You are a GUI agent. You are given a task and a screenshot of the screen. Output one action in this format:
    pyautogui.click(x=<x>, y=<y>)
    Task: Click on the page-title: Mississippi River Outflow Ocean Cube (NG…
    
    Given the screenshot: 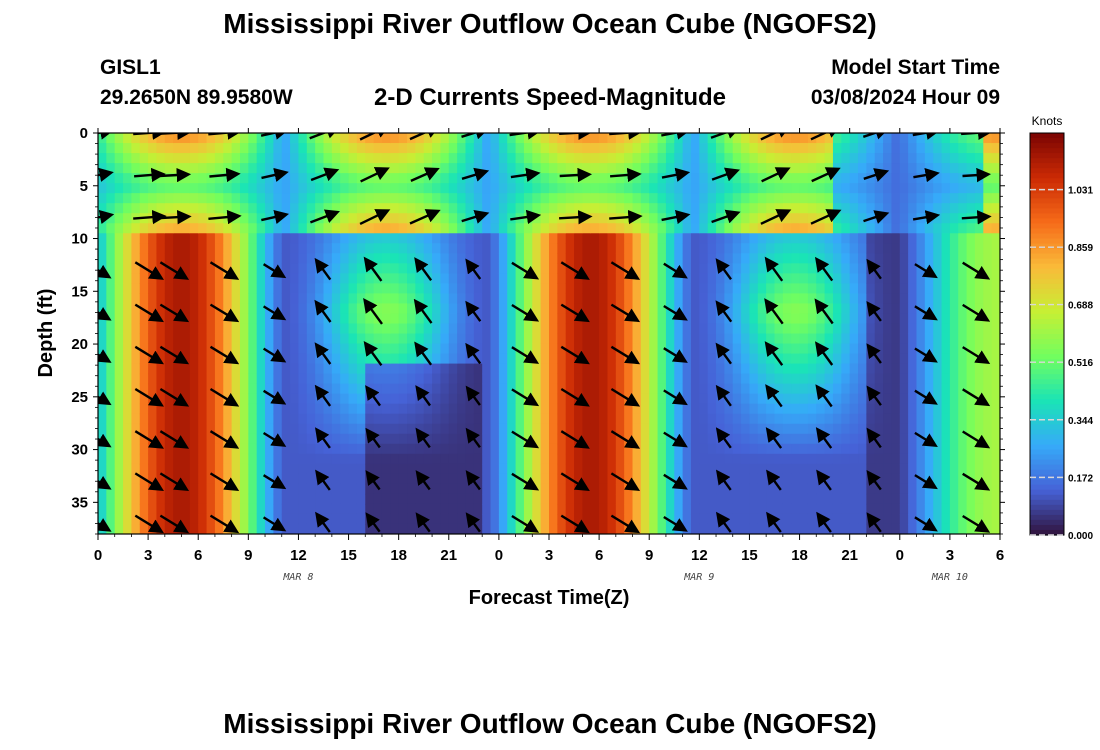 What is the action you would take?
    pyautogui.click(x=550, y=23)
    